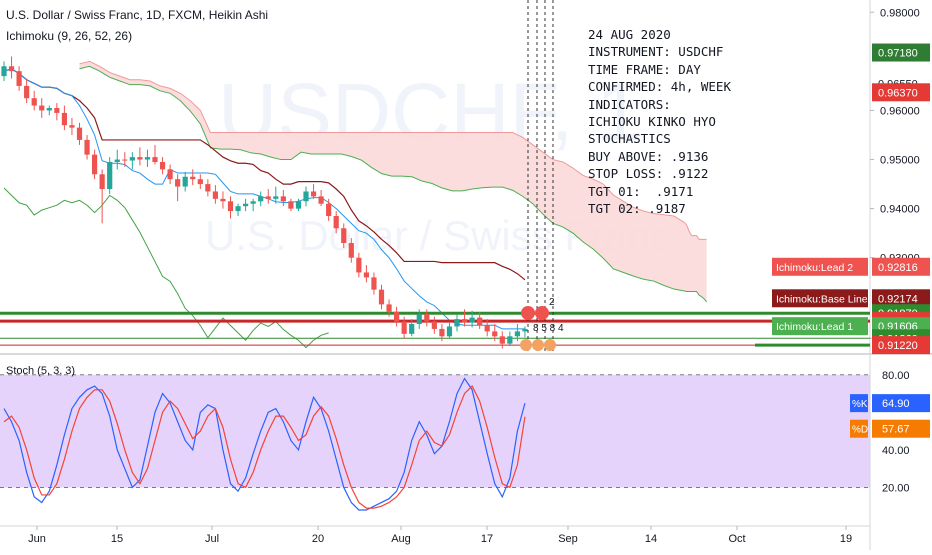 Image resolution: width=932 pixels, height=555 pixels. Describe the element at coordinates (898, 93) in the screenshot. I see `price-label: 0.96370` at that location.